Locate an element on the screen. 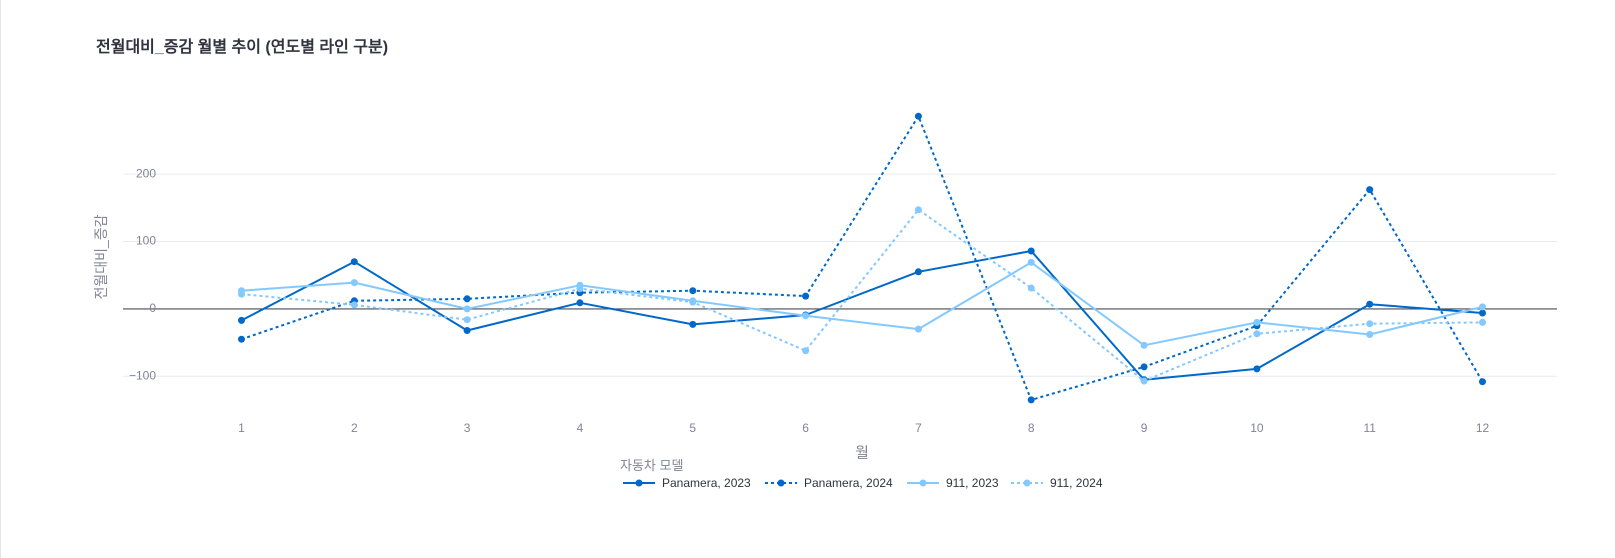 The image size is (1615, 558). data-point-911-2024-m1 is located at coordinates (241, 294).